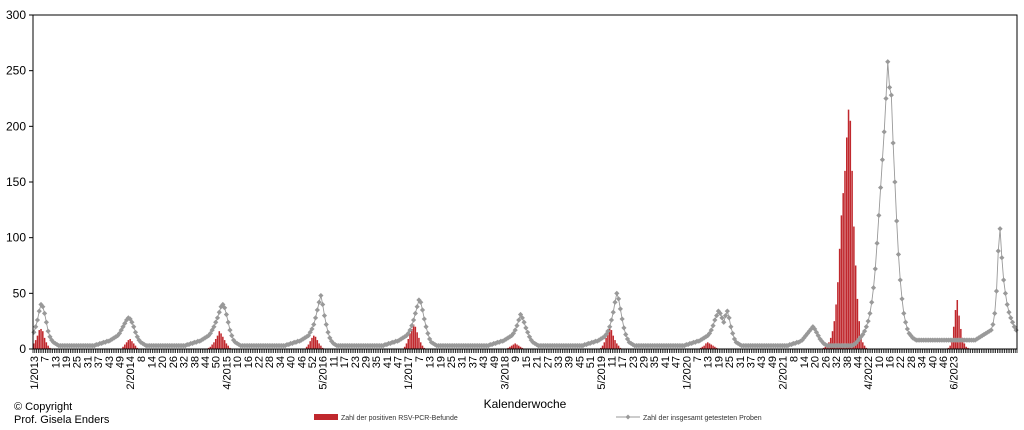 The height and width of the screenshot is (430, 1024). Describe the element at coordinates (195, 362) in the screenshot. I see `x-tick-label: 38` at that location.